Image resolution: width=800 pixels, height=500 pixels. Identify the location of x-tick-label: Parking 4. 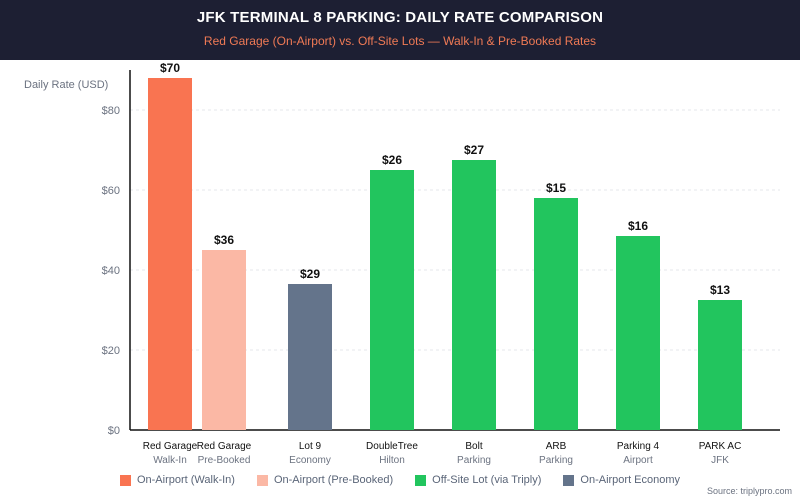
(638, 446).